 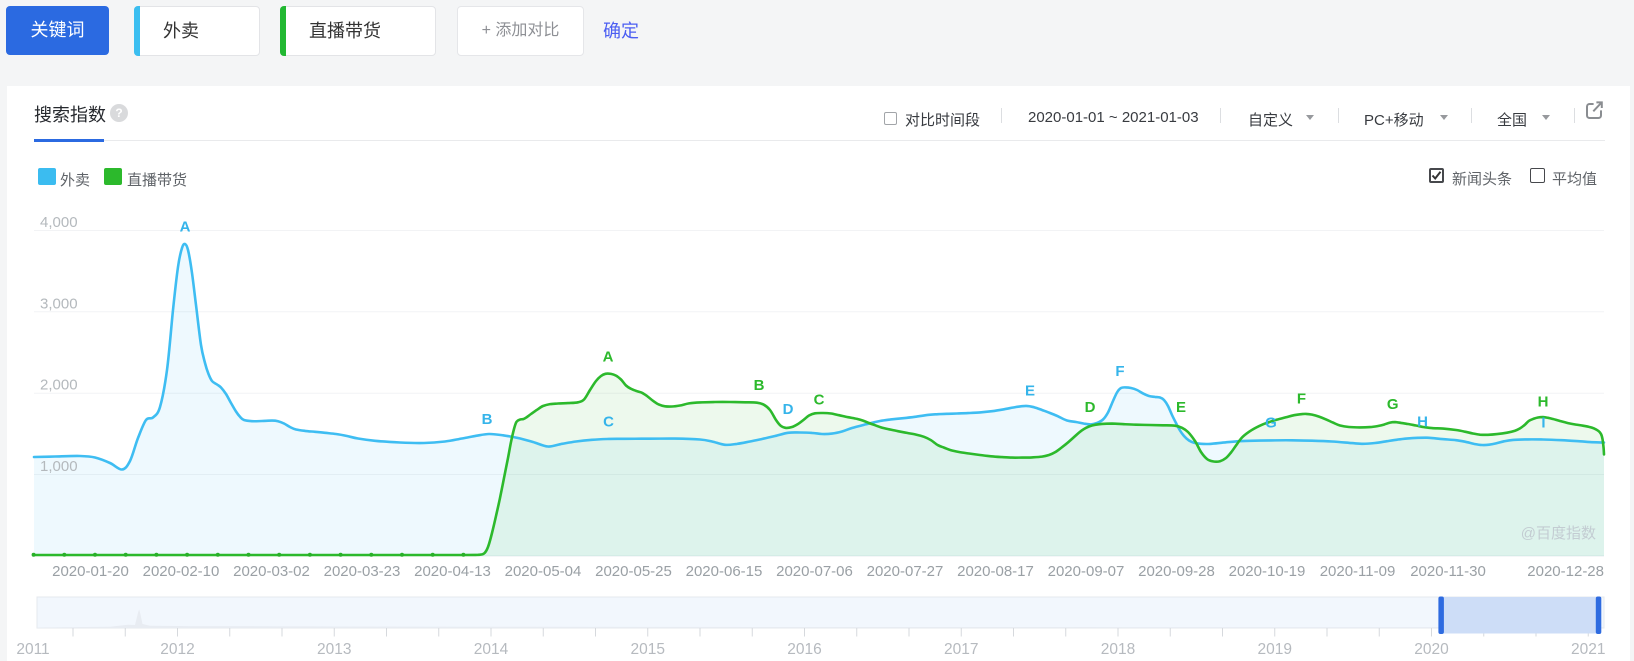 What do you see at coordinates (1543, 423) in the screenshot?
I see `svg-text: I` at bounding box center [1543, 423].